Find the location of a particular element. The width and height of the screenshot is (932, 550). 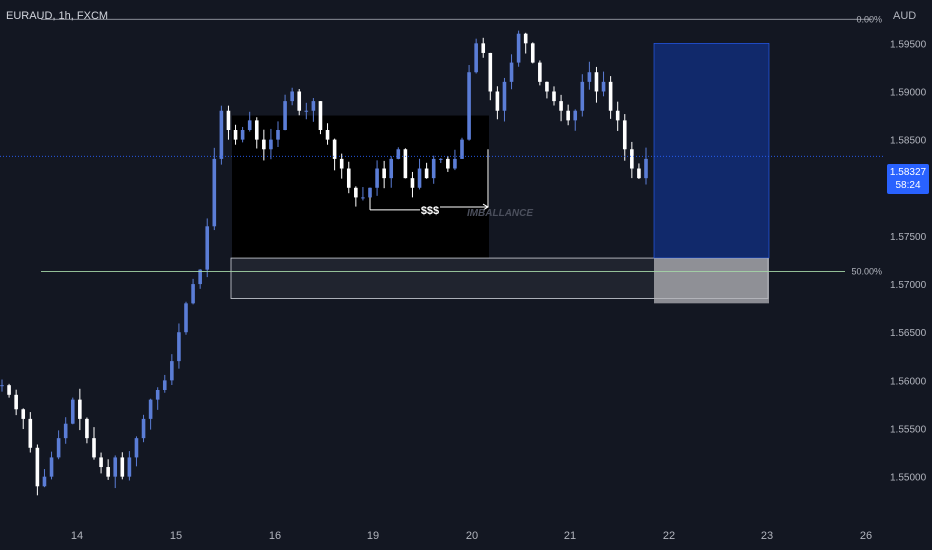

price-tick-label: 1.59500 is located at coordinates (908, 44).